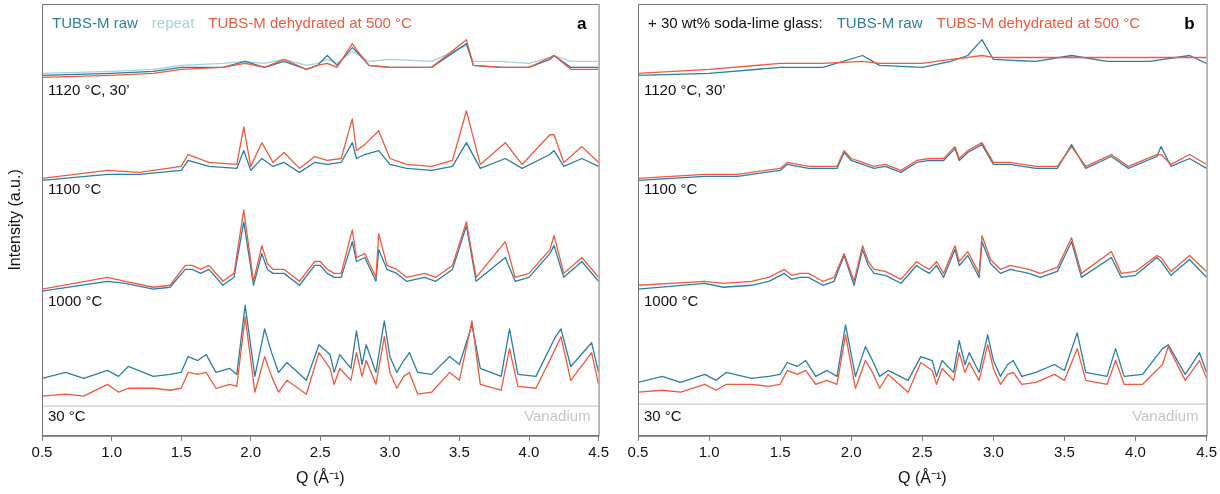  Describe the element at coordinates (173, 23) in the screenshot. I see `text: repeat` at that location.